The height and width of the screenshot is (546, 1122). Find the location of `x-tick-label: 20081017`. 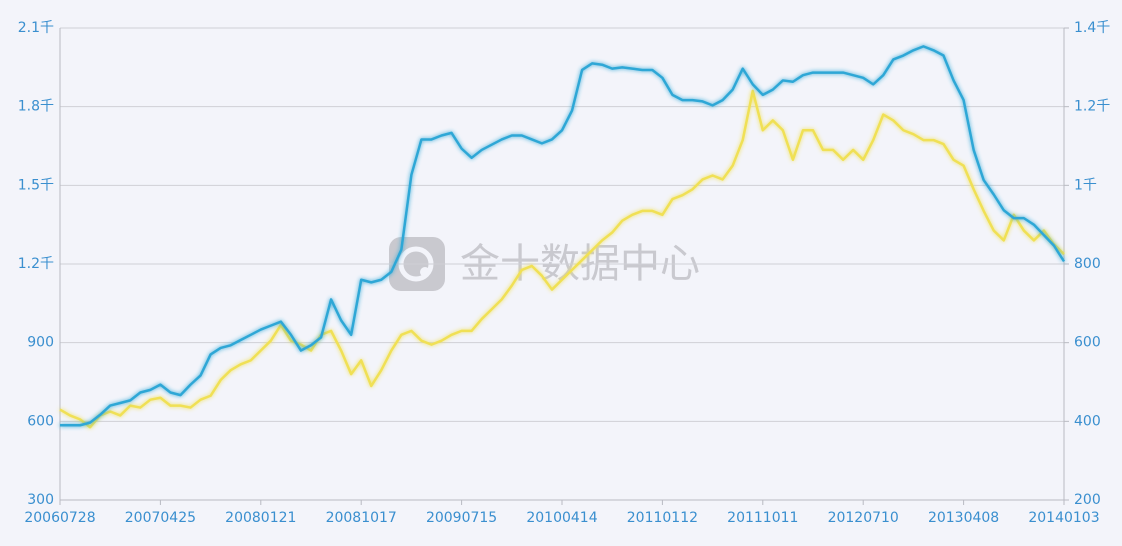

x-tick-label: 20081017 is located at coordinates (361, 518).